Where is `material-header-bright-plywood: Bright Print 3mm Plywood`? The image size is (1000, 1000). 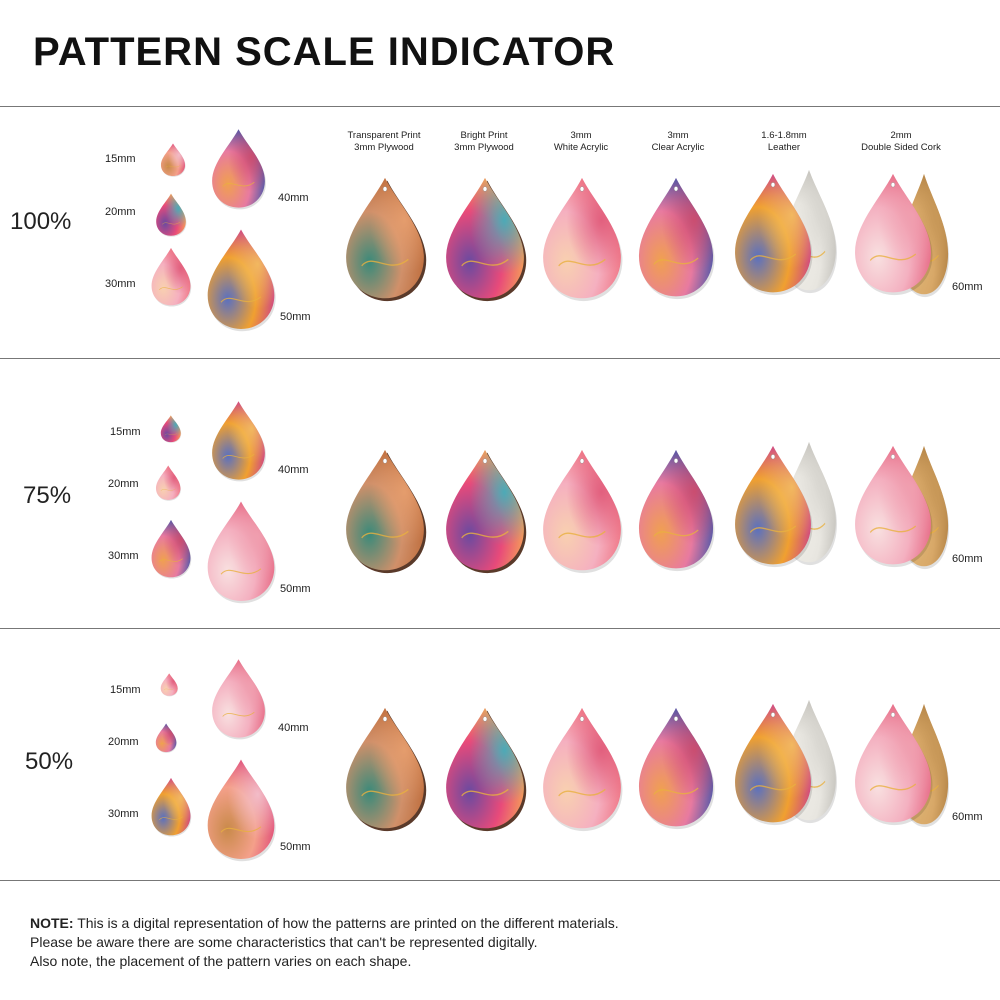 material-header-bright-plywood: Bright Print 3mm Plywood is located at coordinates (484, 142).